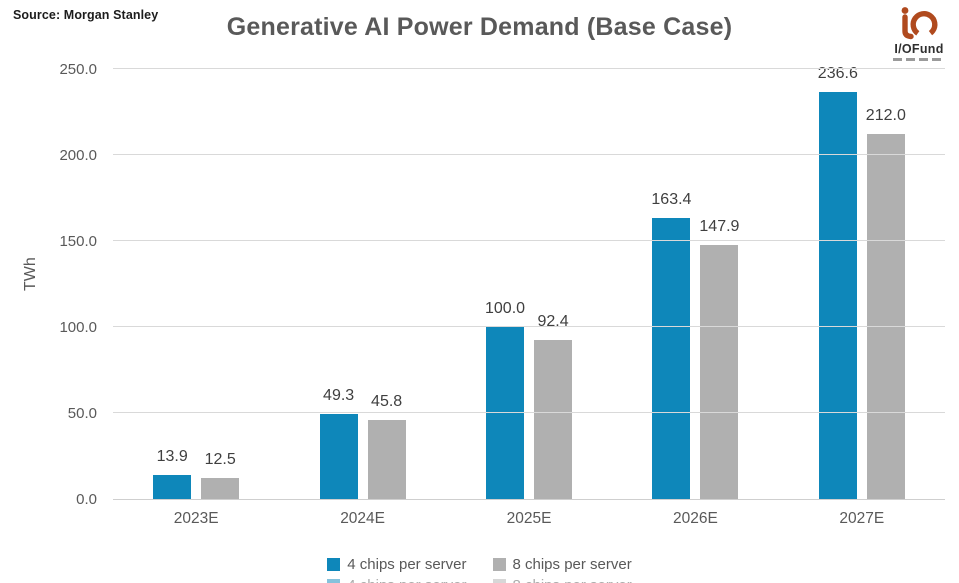 This screenshot has width=959, height=583. What do you see at coordinates (553, 406) in the screenshot?
I see `bar: 92.4` at bounding box center [553, 406].